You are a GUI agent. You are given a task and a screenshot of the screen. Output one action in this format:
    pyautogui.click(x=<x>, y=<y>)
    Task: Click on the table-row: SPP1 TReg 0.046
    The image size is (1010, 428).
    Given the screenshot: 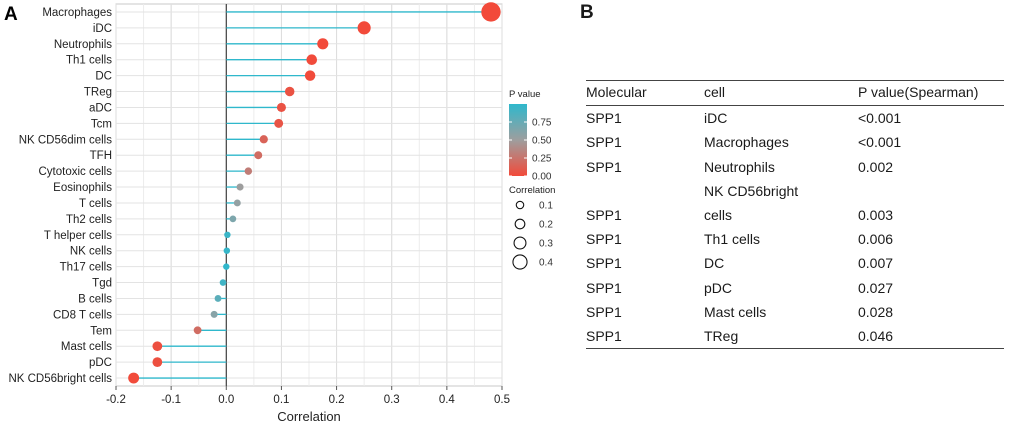 What is the action you would take?
    pyautogui.click(x=795, y=337)
    